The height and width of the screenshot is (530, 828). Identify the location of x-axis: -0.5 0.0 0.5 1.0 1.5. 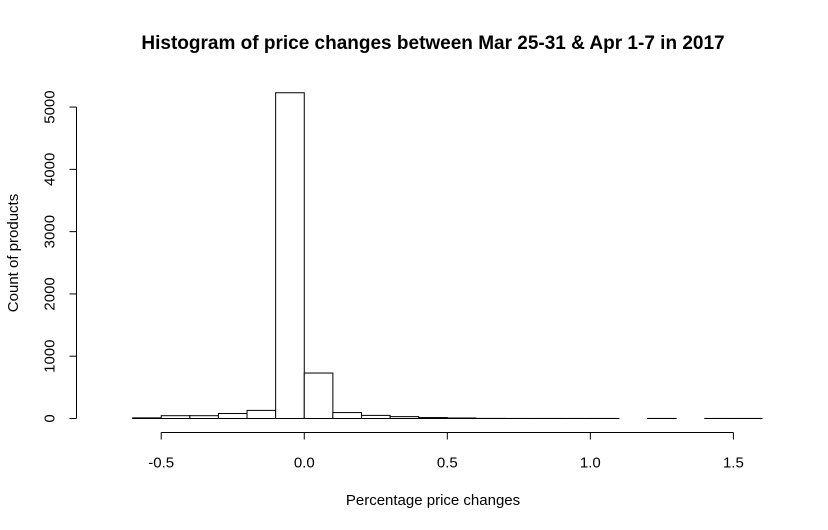
(446, 452).